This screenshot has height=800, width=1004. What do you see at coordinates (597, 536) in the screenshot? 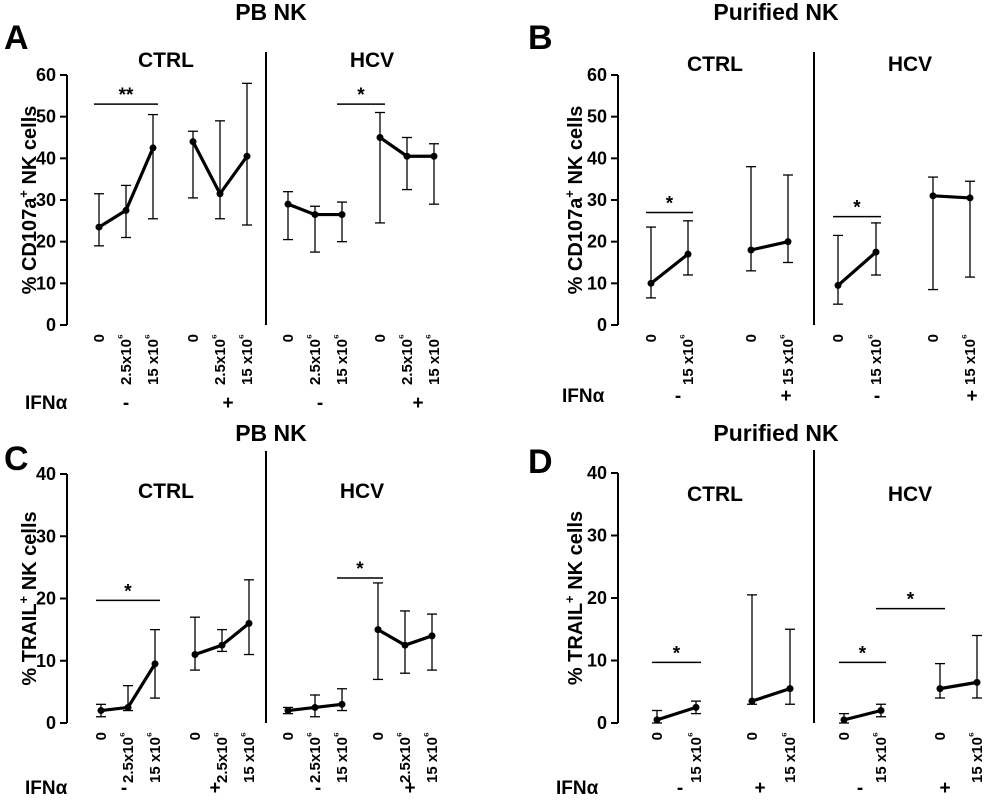
I see `y-tick-label: 30` at bounding box center [597, 536].